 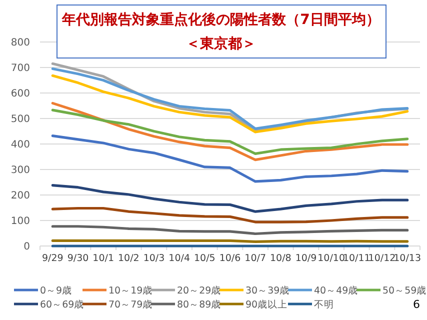 What do you see at coordinates (20, 119) in the screenshot?
I see `y-tick-label: 500` at bounding box center [20, 119].